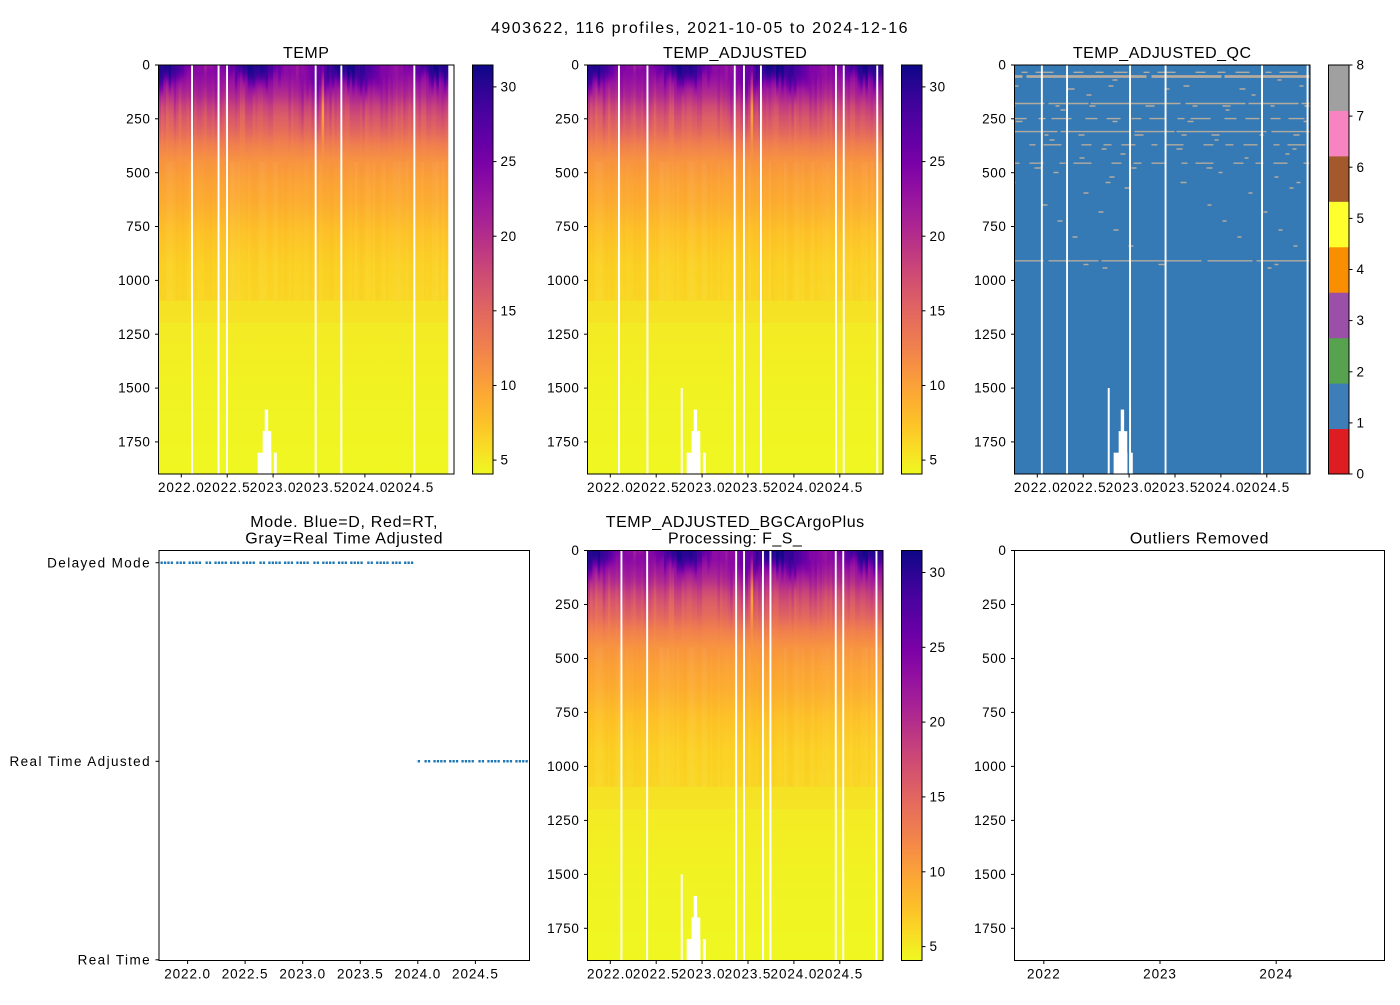 This screenshot has width=1400, height=1005. What do you see at coordinates (1361, 116) in the screenshot?
I see `svg-text: 7` at bounding box center [1361, 116].